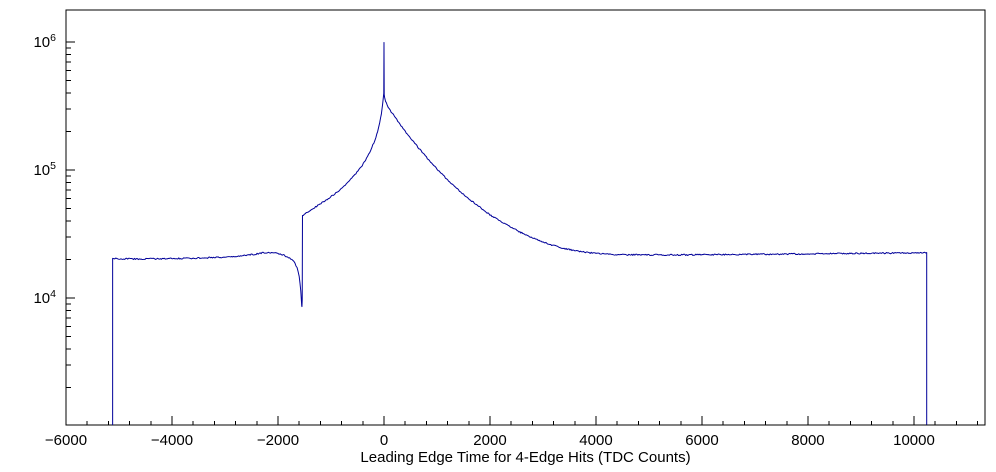 Image resolution: width=996 pixels, height=472 pixels. I want to click on x-tick-label: 6000, so click(701, 440).